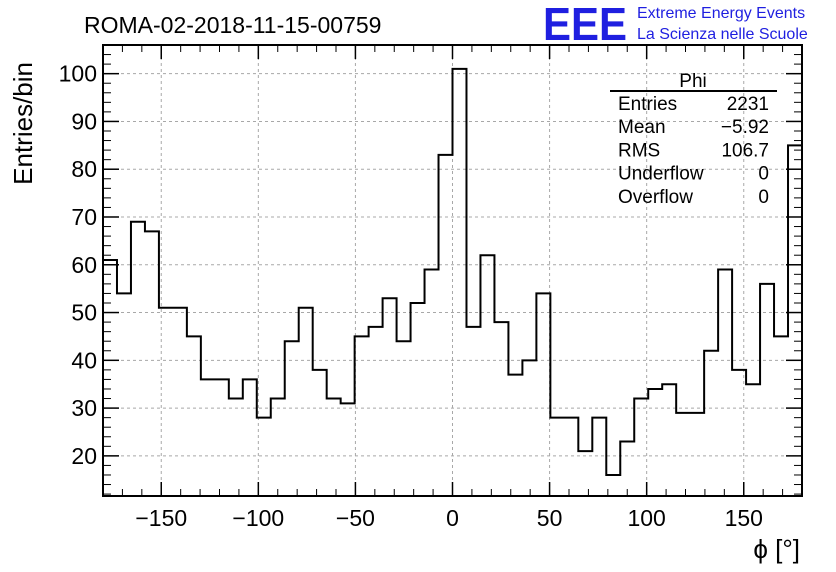 This screenshot has width=836, height=572. What do you see at coordinates (84, 265) in the screenshot?
I see `y-tick-label: 60` at bounding box center [84, 265].